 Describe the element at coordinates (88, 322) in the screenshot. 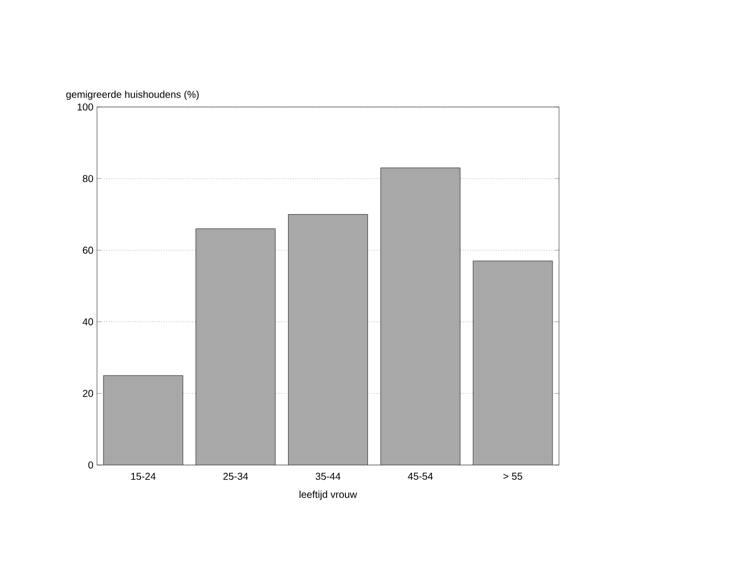

I see `y-tick-label: 40` at that location.